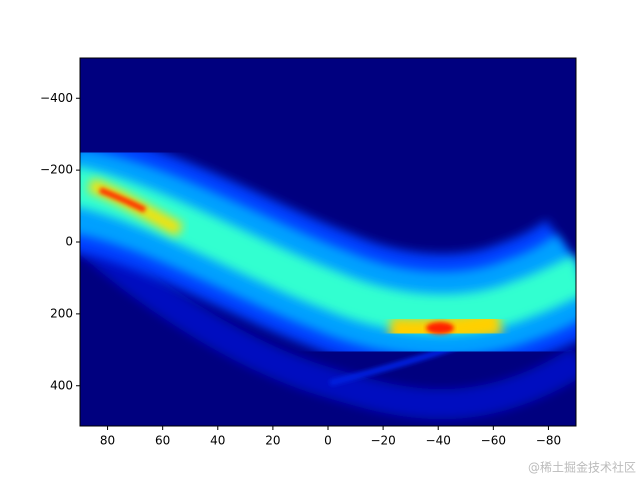 This screenshot has width=640, height=480. I want to click on y-tick-label: −400, so click(56, 98).